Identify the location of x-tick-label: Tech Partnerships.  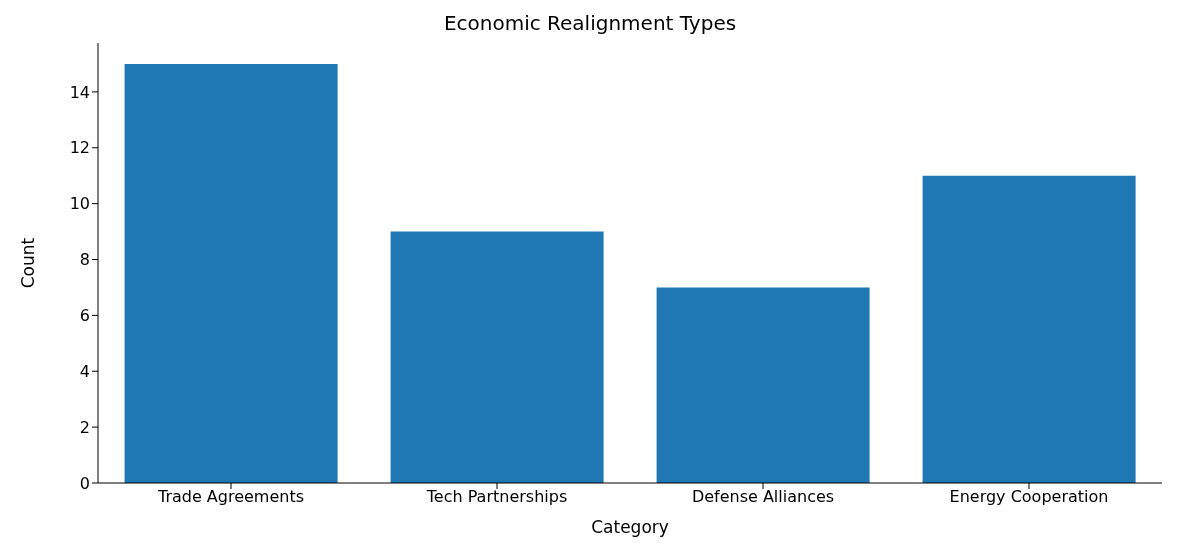
(496, 497).